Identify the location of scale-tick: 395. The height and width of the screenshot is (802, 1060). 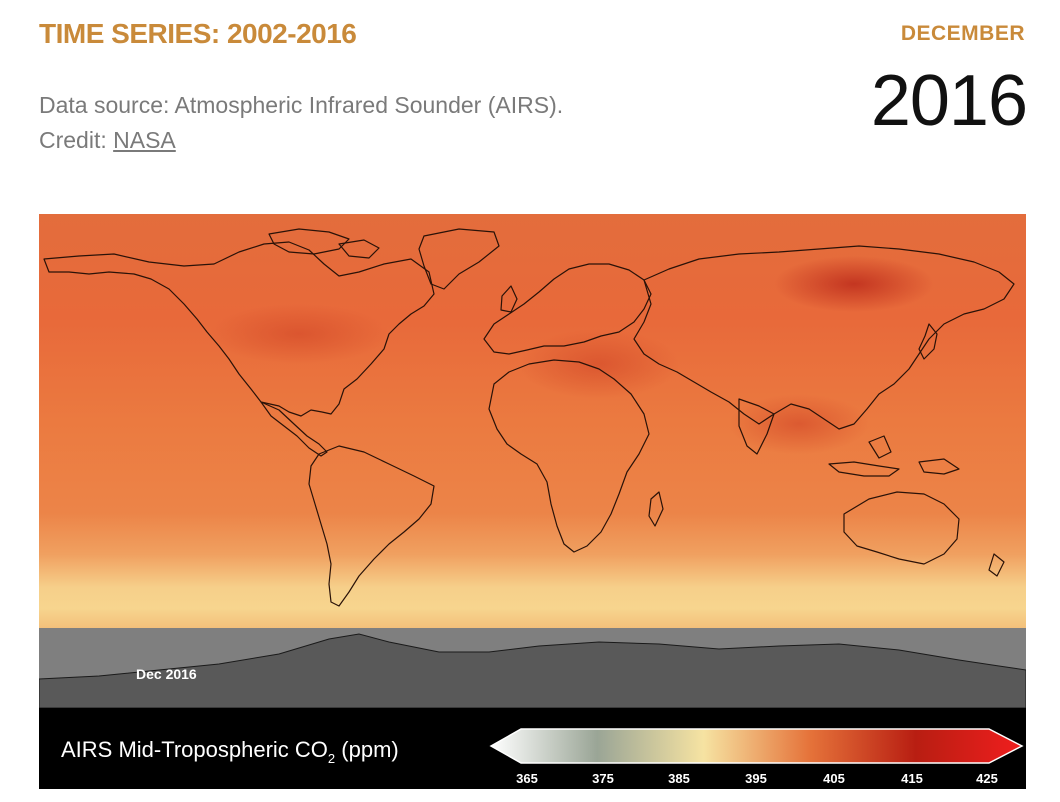
(756, 778).